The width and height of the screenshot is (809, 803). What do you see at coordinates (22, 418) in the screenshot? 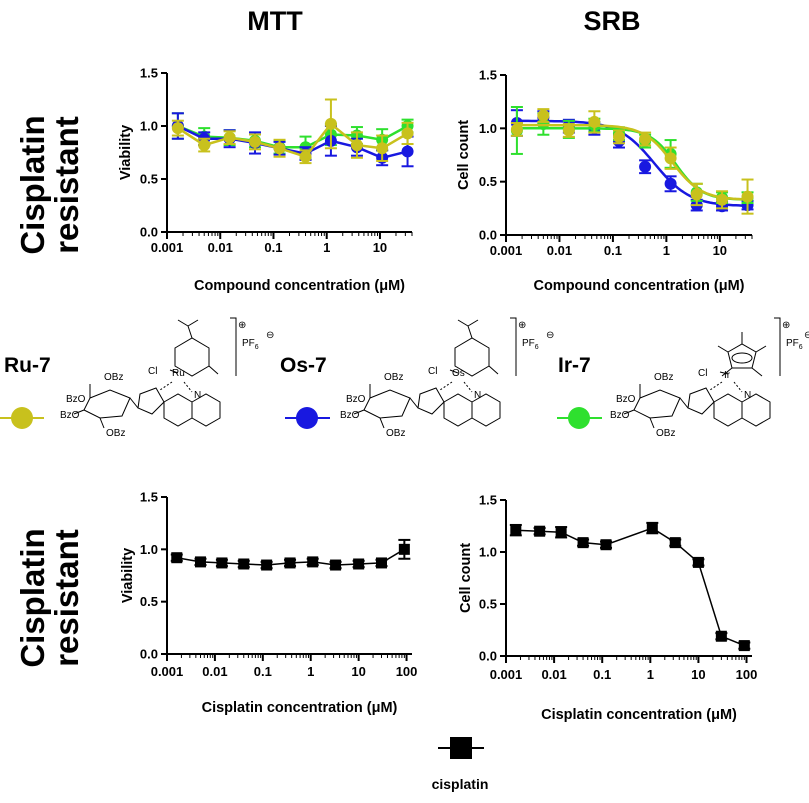
I see `legend-marker-ru7` at bounding box center [22, 418].